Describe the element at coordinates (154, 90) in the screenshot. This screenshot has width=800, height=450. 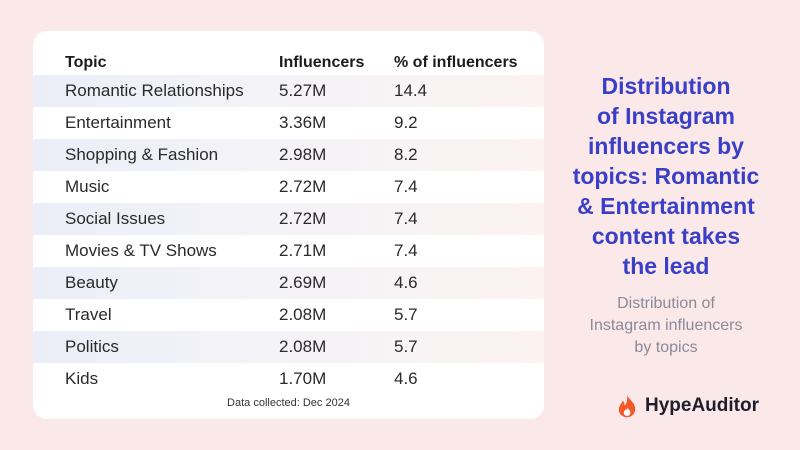
I see `cell-topic: Romantic Relationships` at that location.